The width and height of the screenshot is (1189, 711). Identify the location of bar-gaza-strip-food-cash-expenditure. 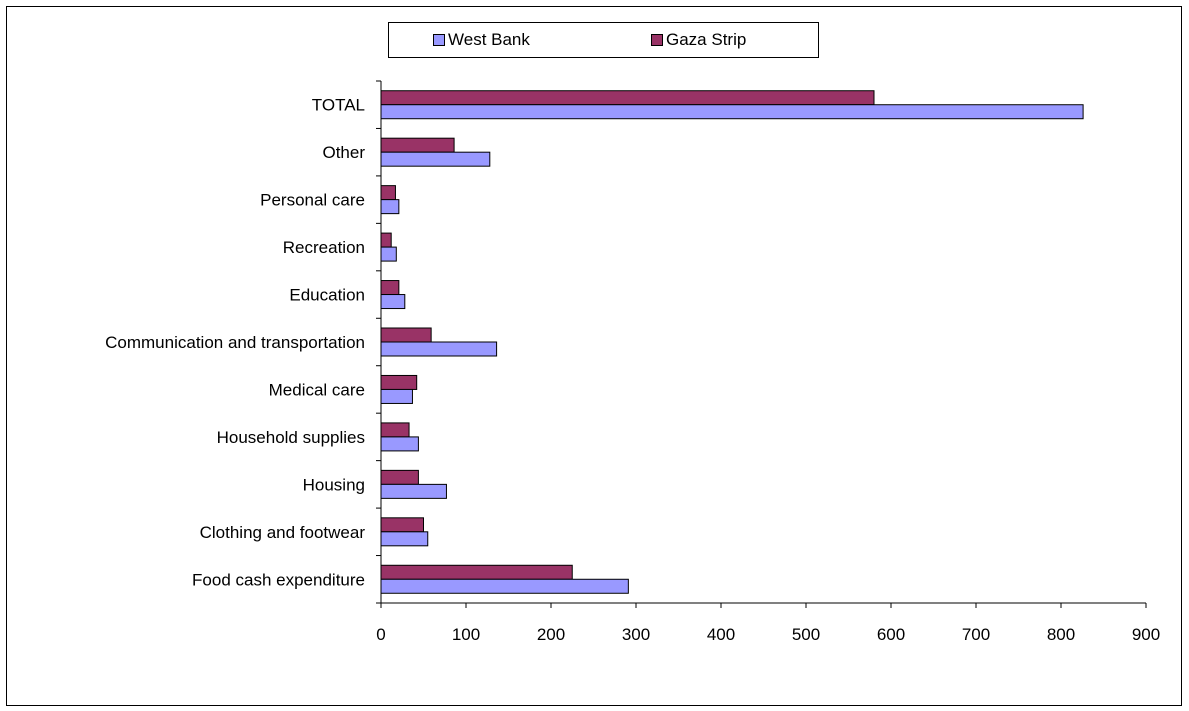
(476, 572).